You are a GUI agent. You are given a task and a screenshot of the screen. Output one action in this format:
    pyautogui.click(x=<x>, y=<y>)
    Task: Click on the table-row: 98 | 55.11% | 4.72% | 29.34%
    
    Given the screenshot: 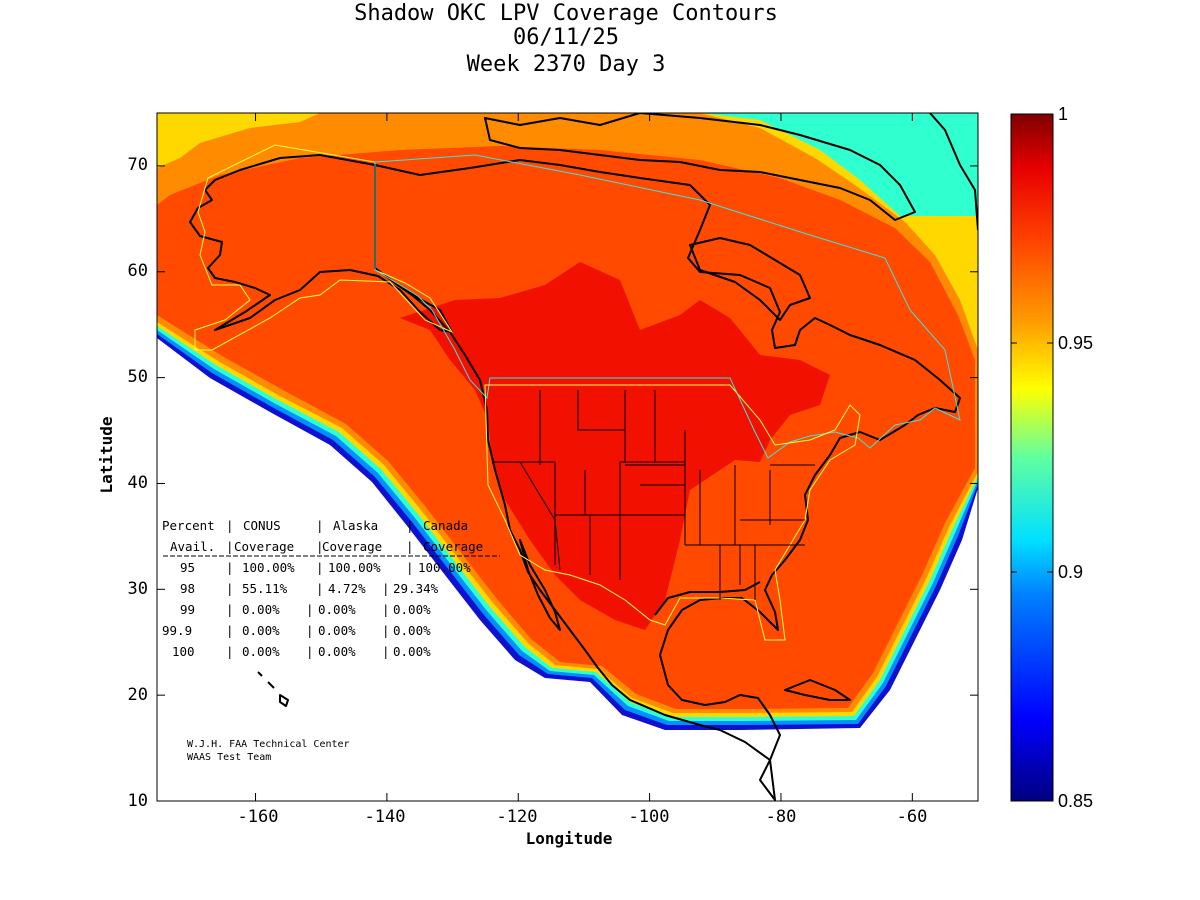 What is the action you would take?
    pyautogui.click(x=309, y=588)
    